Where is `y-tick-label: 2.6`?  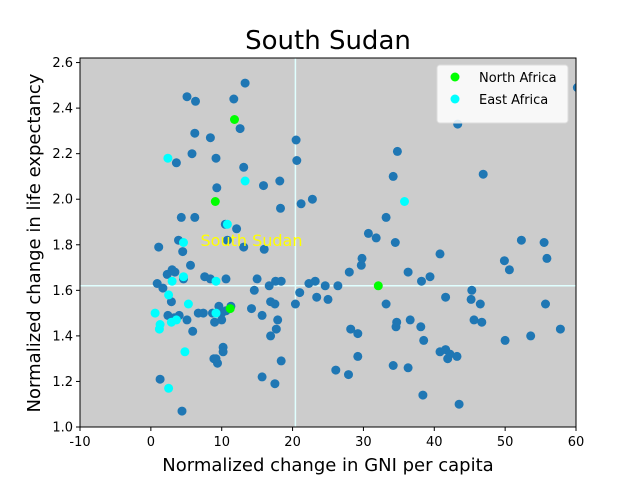 y-tick-label: 2.6 is located at coordinates (62, 63).